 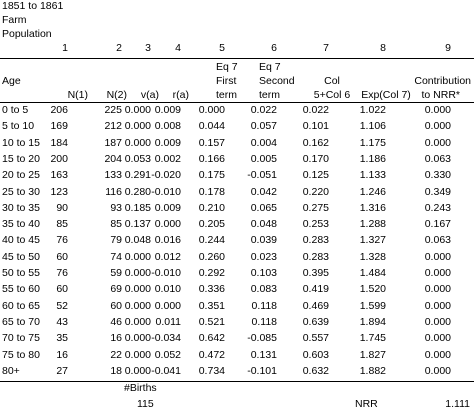 I want to click on row-age-label: 25 to 30, so click(x=21, y=192).